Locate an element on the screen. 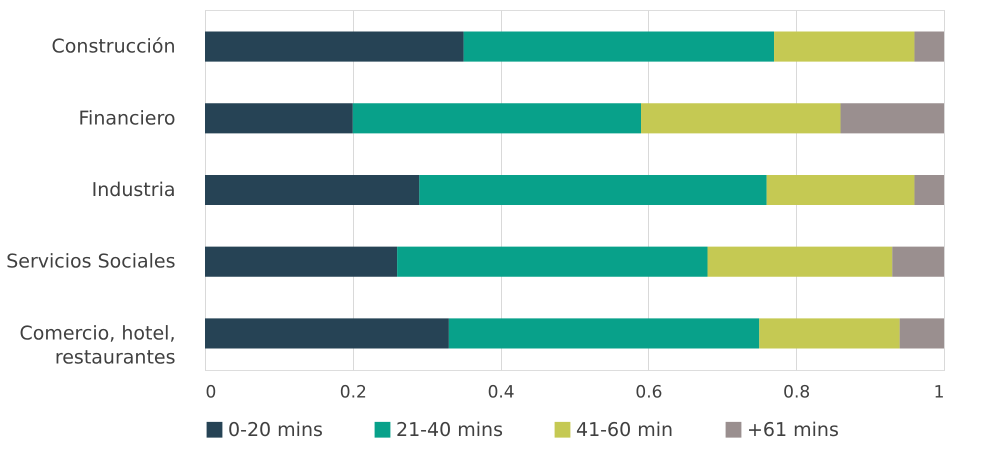 This screenshot has width=988, height=472. y-tick-label: Comercio, hotel, restaurantes is located at coordinates (97, 345).